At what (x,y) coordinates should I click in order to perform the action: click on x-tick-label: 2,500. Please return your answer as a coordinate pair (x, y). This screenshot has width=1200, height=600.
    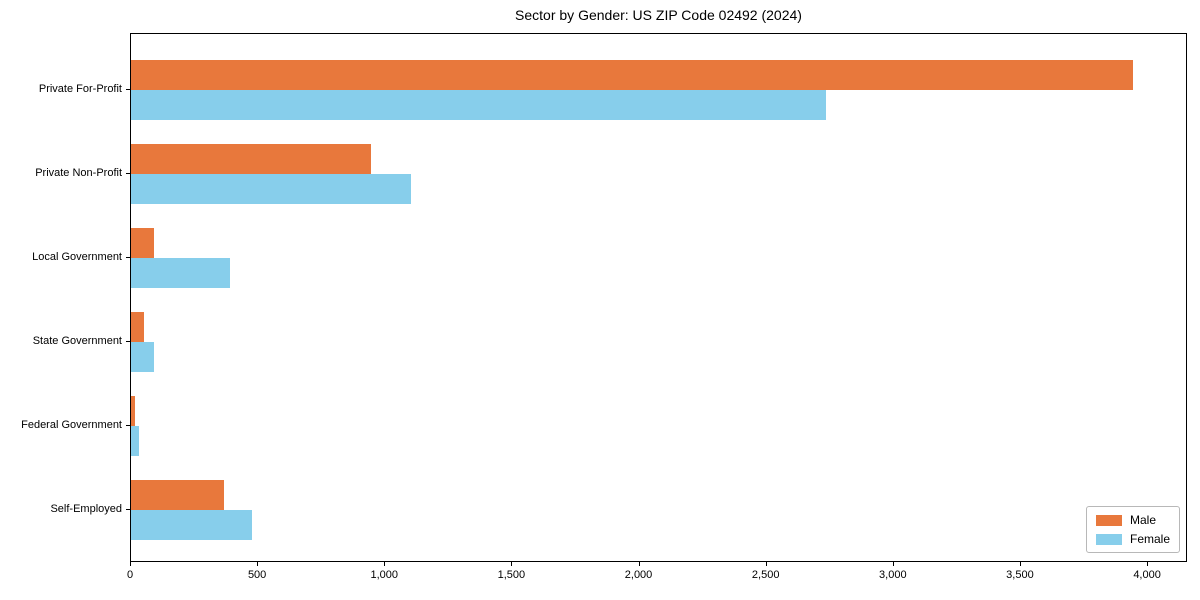
    Looking at the image, I should click on (765, 575).